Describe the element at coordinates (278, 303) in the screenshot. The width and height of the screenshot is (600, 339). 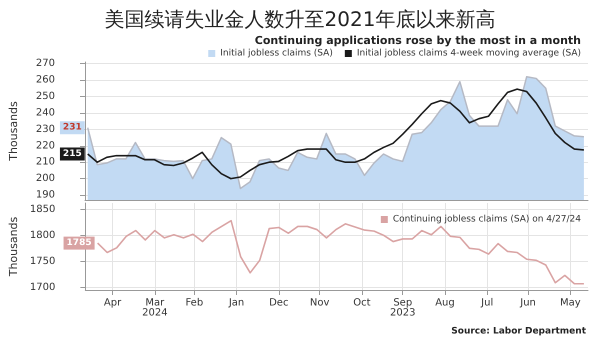
I see `x-tick-label: Dec` at that location.